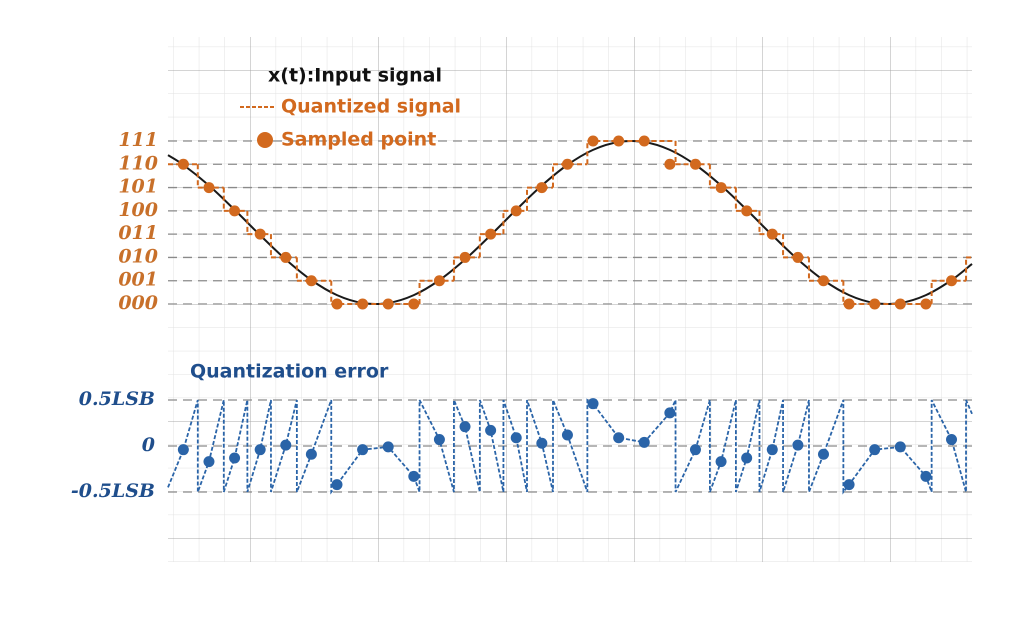 This screenshot has height=634, width=1024. Describe the element at coordinates (570, 446) in the screenshot. I see `error-line` at that location.